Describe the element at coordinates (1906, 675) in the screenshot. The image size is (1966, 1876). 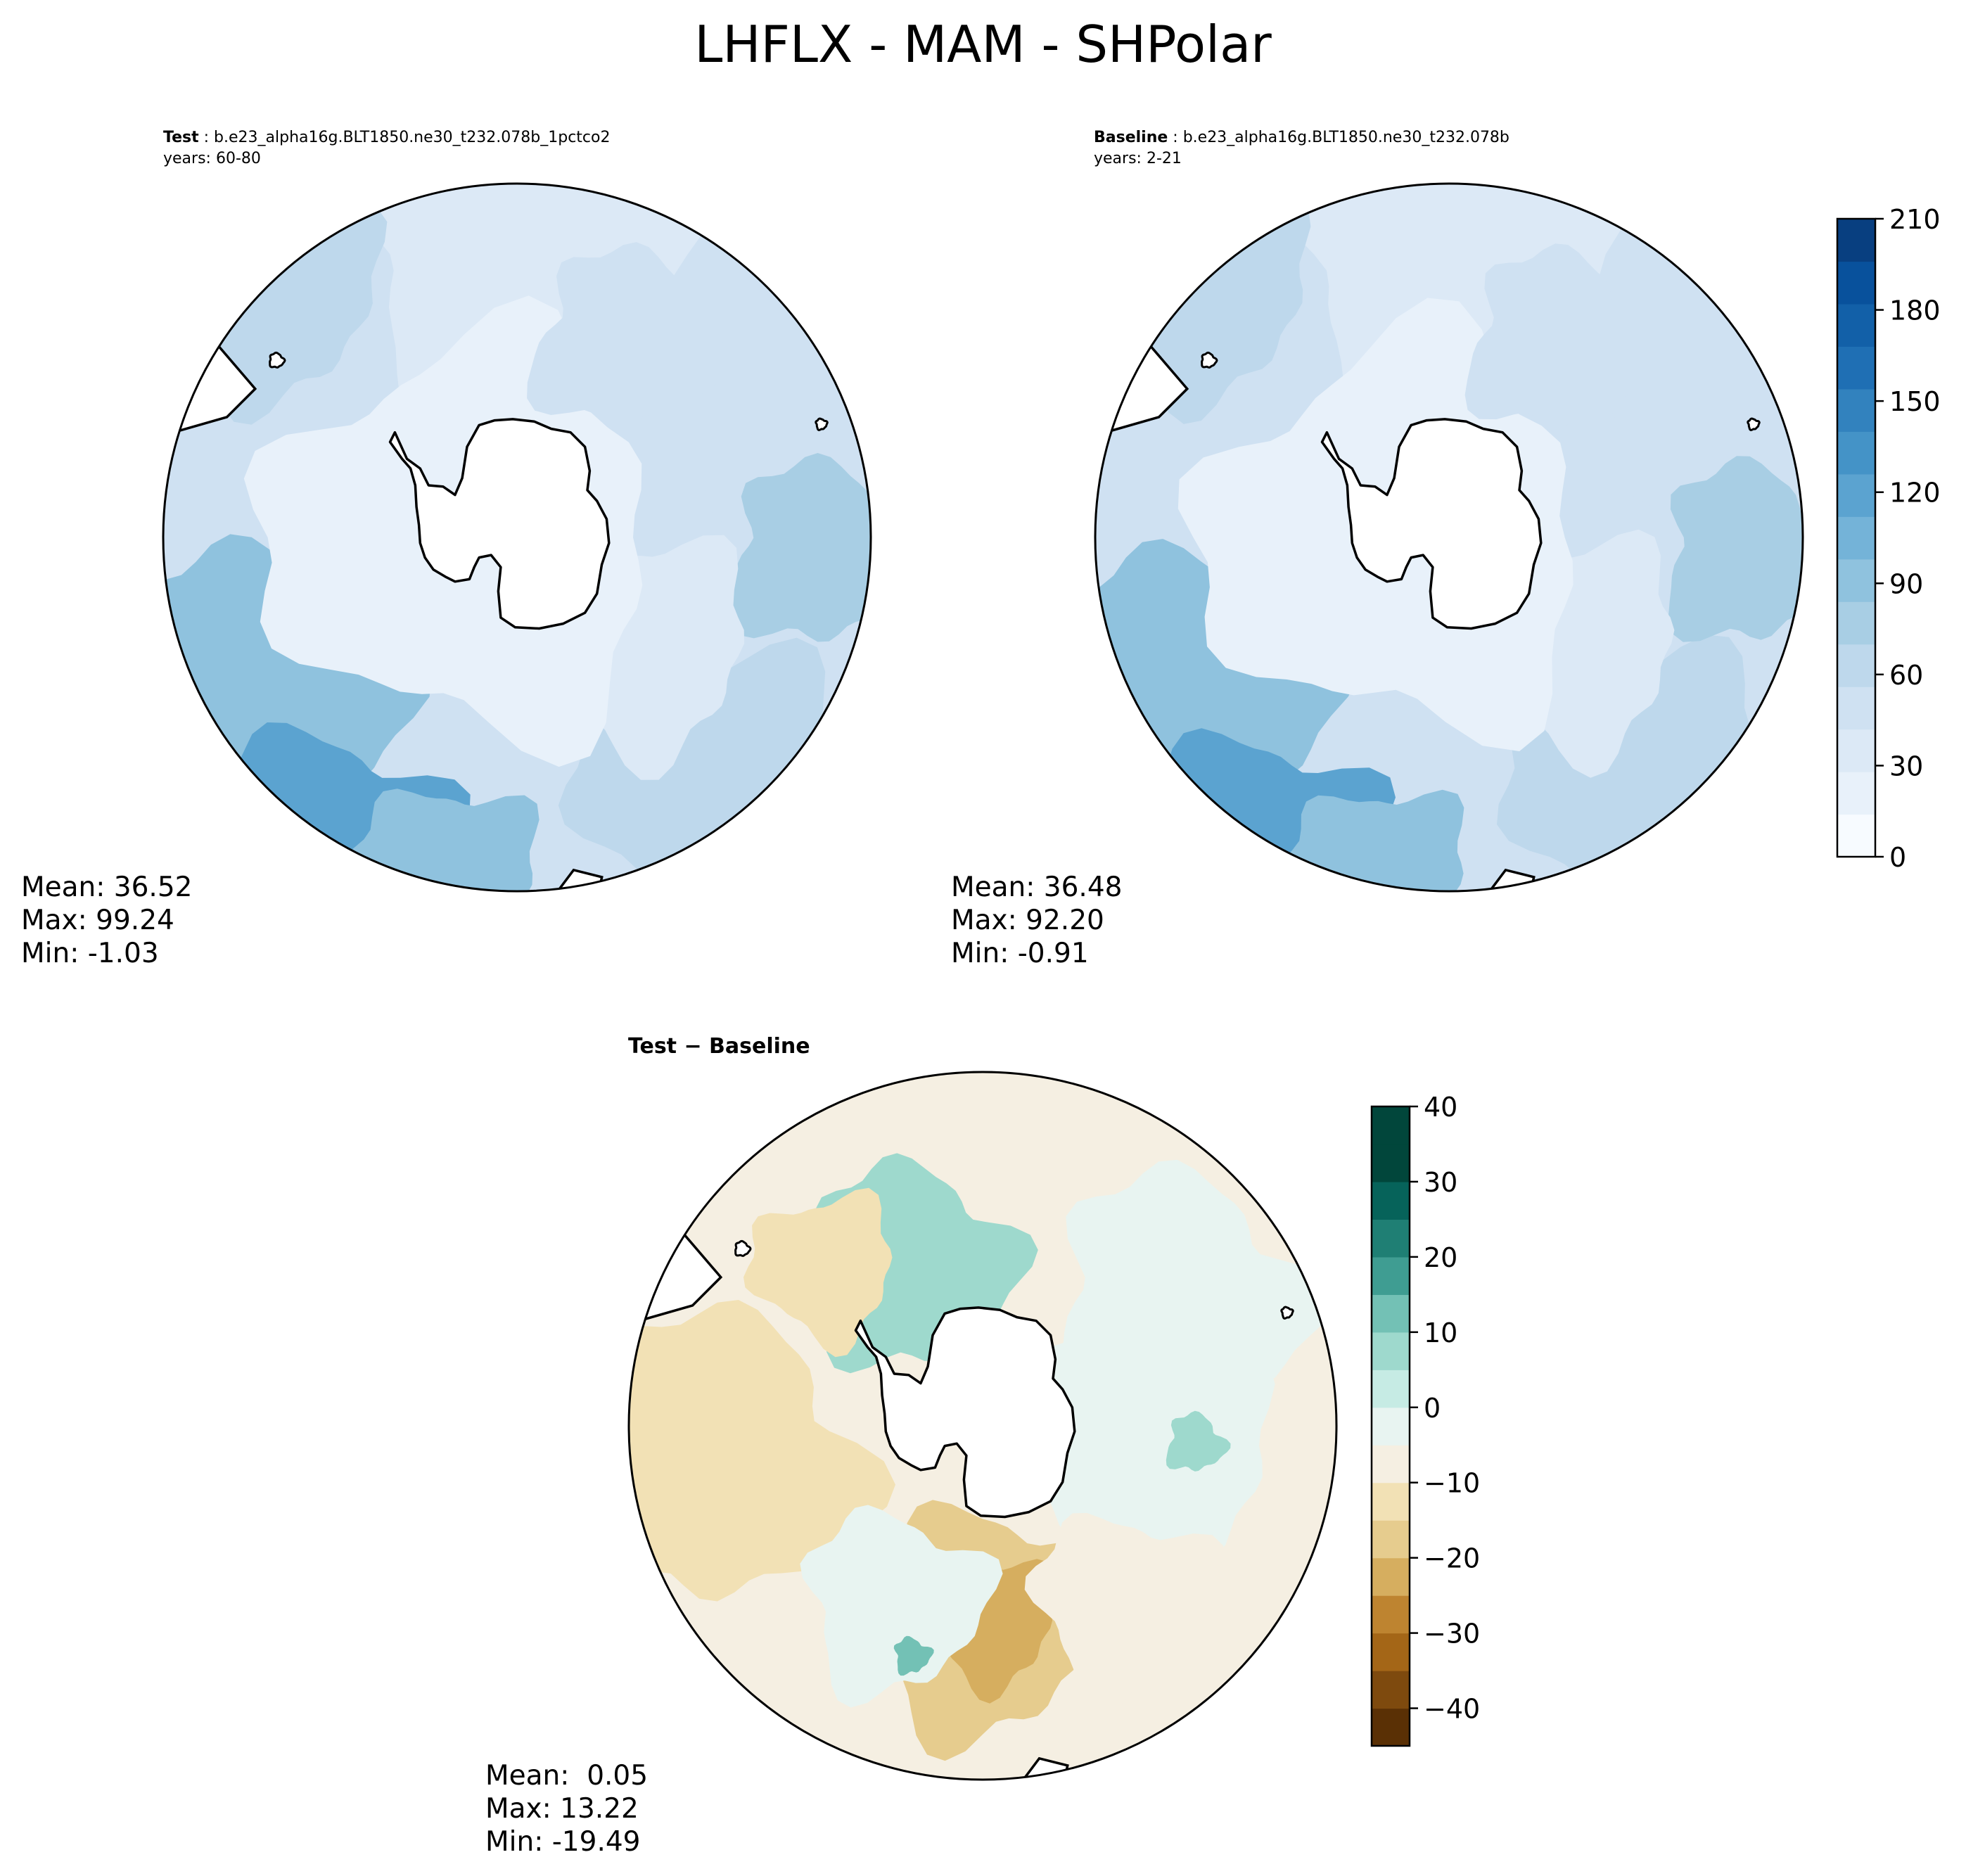
I see `colorbar-tick-label: 60` at that location.